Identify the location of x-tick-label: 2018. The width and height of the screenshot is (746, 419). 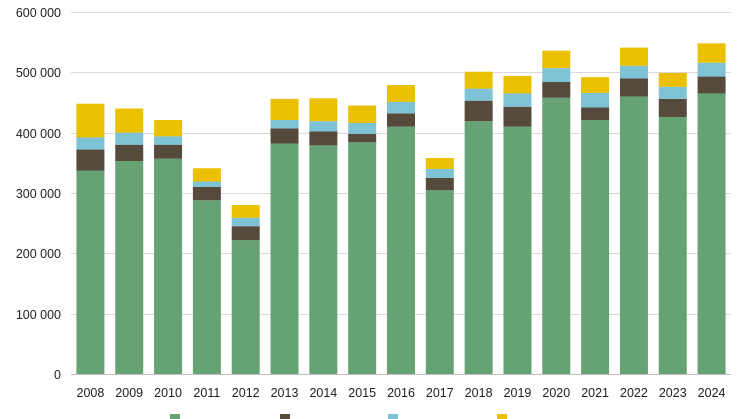
(479, 393).